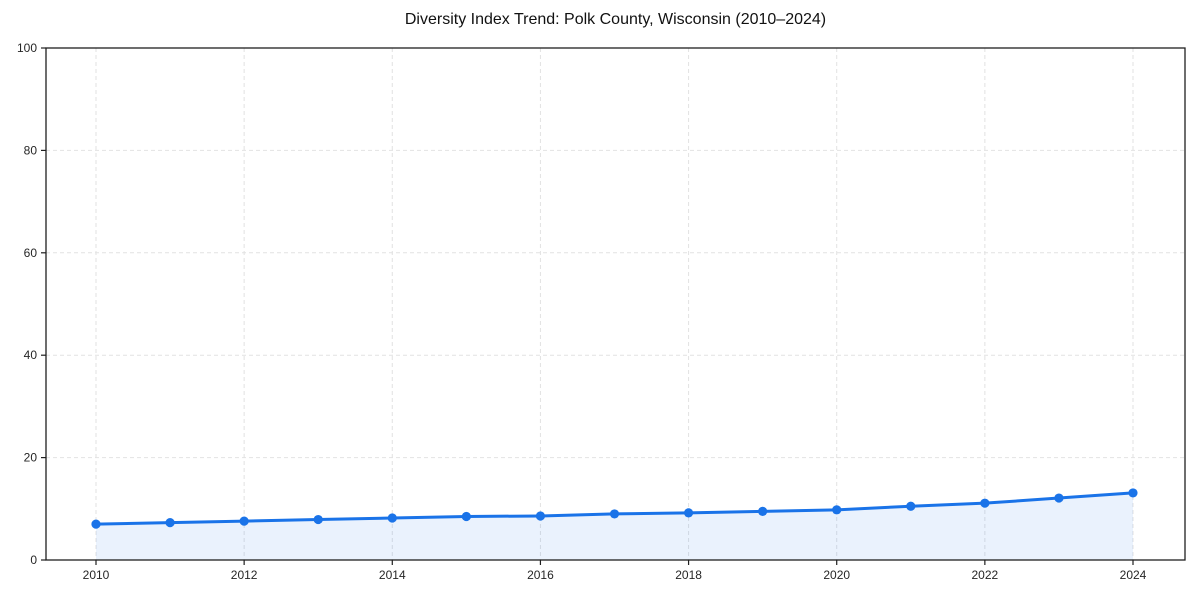 The width and height of the screenshot is (1200, 600). I want to click on data-point-2011, so click(170, 523).